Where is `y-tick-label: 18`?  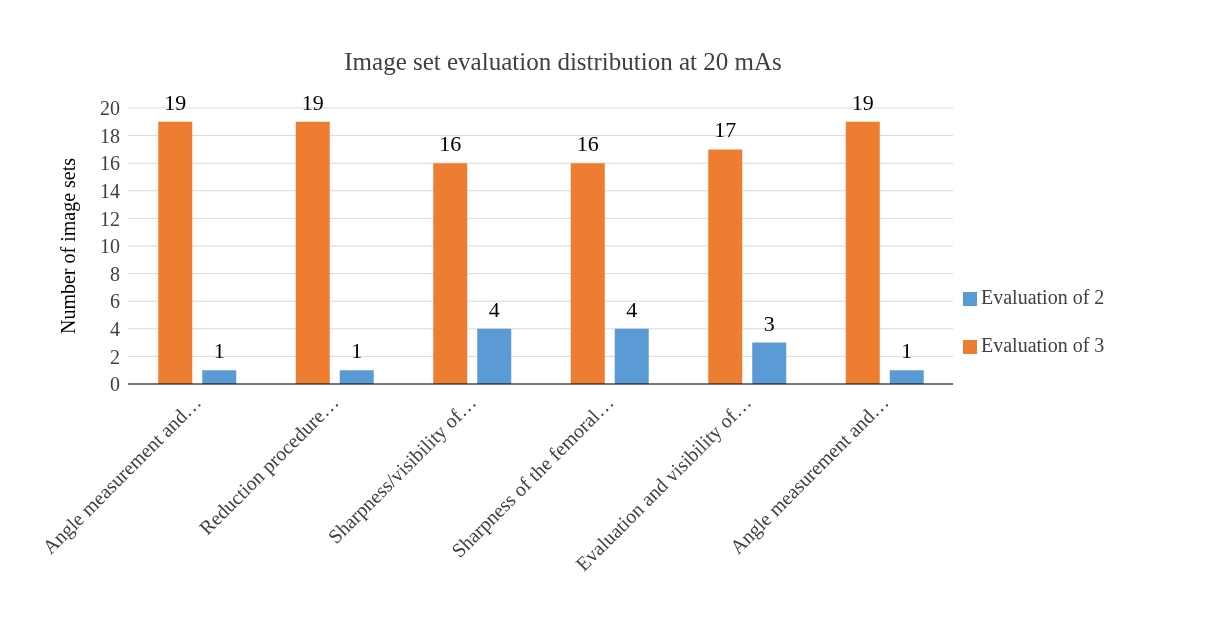
y-tick-label: 18 is located at coordinates (110, 135).